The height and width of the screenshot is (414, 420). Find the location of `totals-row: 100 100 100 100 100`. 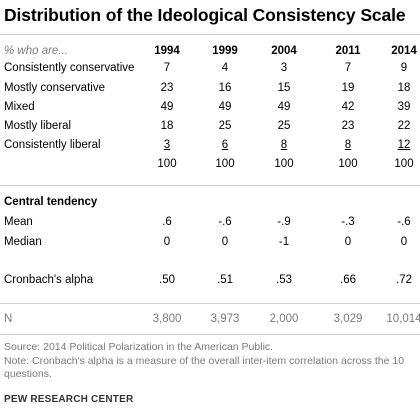

totals-row: 100 100 100 100 100 is located at coordinates (210, 167).